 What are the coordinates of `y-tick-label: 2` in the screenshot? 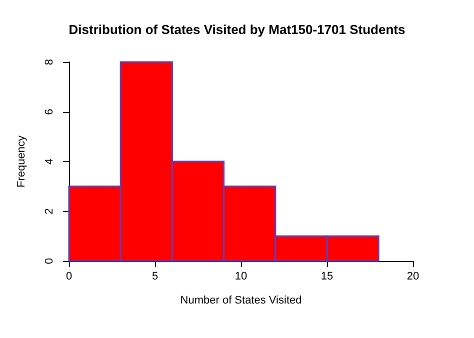 It's located at (50, 211).